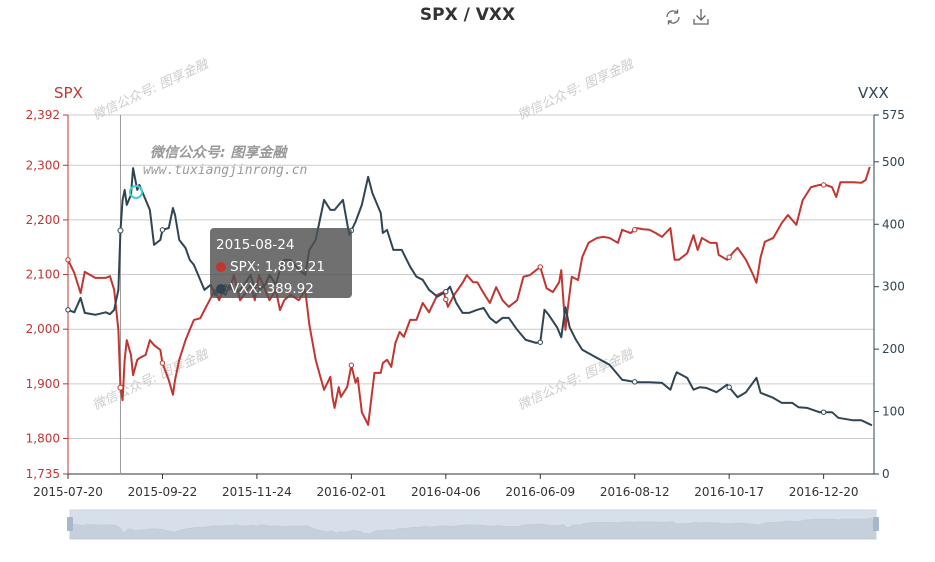 The image size is (935, 562). Describe the element at coordinates (43, 474) in the screenshot. I see `y-left-tick-label: 1,735` at that location.